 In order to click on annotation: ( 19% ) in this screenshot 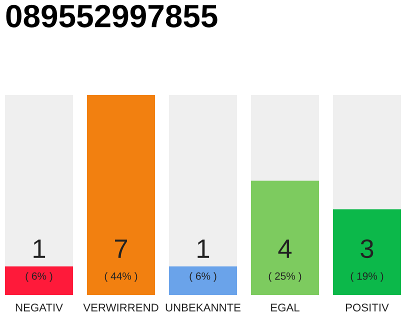, I will do `click(367, 277)`.